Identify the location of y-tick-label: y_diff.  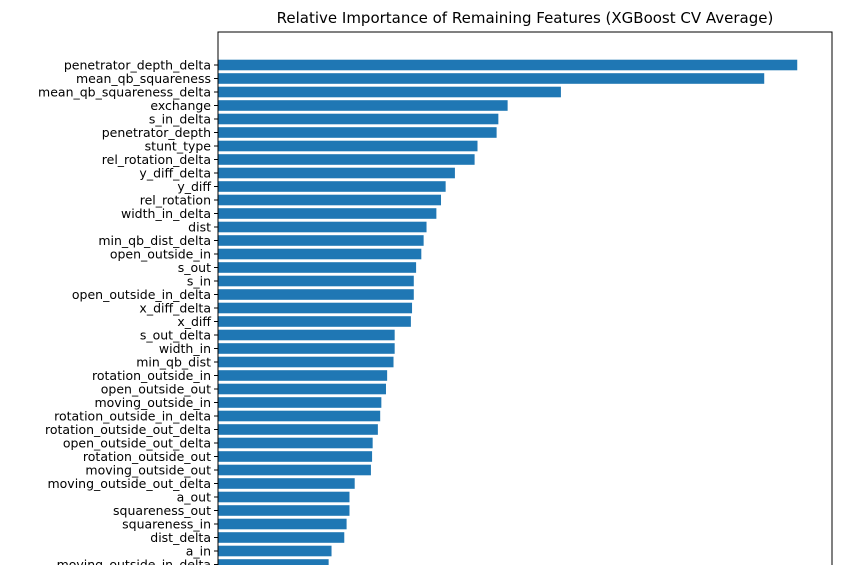
(194, 186).